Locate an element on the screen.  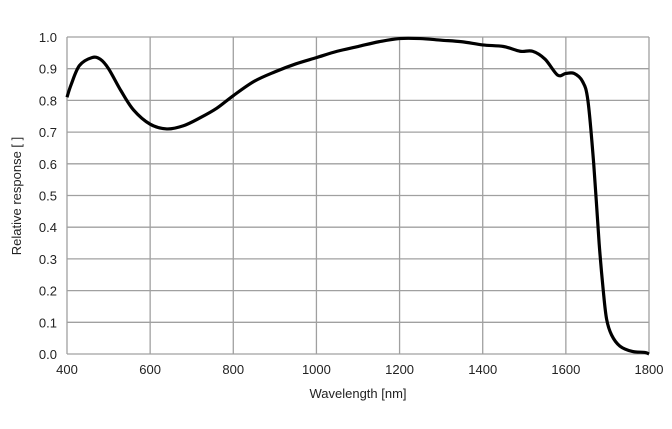
y-tick-label: 0.2 is located at coordinates (48, 291).